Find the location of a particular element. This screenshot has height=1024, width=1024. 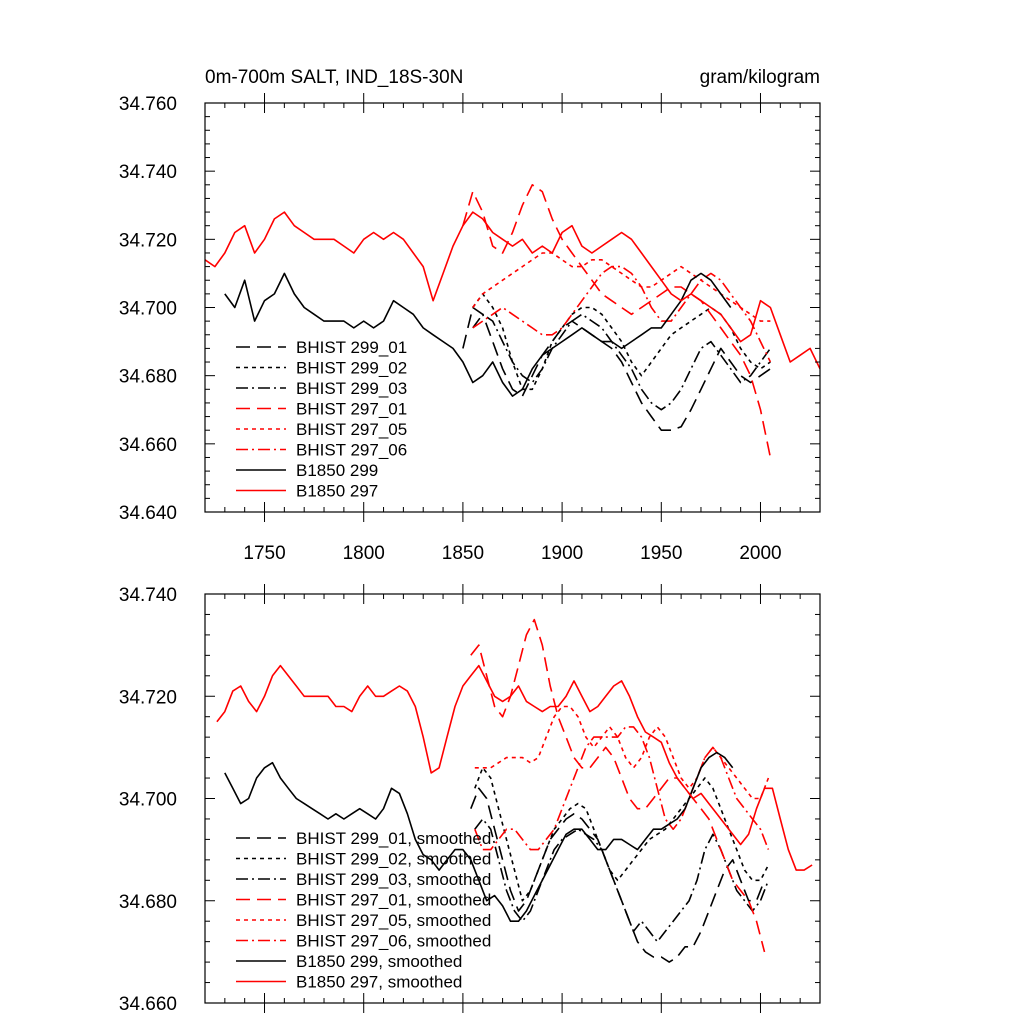

x-tick-label: 1750 is located at coordinates (264, 553).